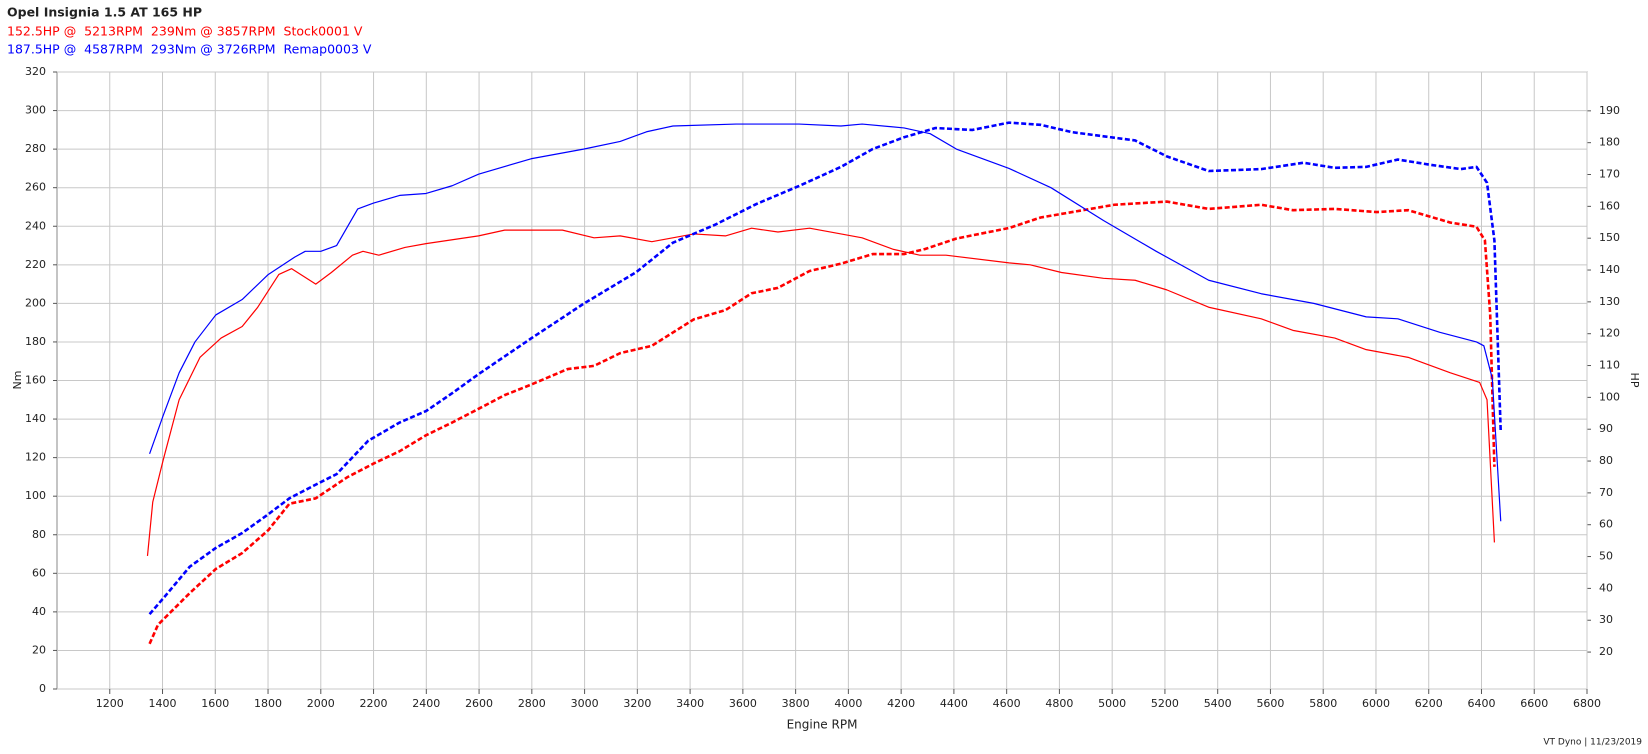 Image resolution: width=1648 pixels, height=754 pixels. Describe the element at coordinates (690, 703) in the screenshot. I see `x-tick-label: 3400` at that location.